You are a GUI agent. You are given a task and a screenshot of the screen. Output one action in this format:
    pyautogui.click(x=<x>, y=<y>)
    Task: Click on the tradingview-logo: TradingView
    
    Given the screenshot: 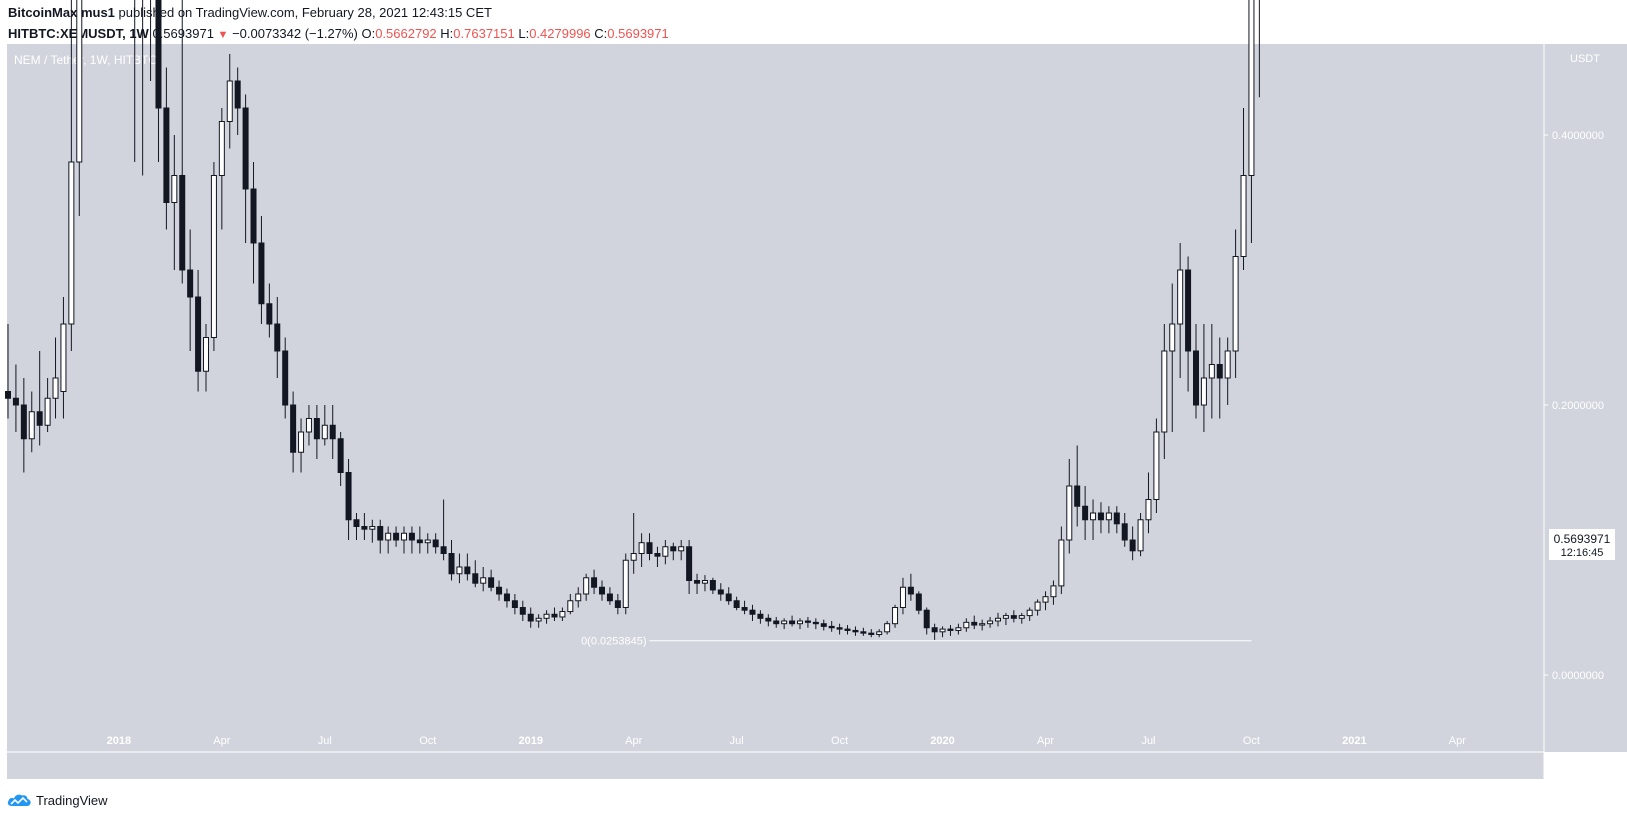 What is the action you would take?
    pyautogui.click(x=57, y=800)
    